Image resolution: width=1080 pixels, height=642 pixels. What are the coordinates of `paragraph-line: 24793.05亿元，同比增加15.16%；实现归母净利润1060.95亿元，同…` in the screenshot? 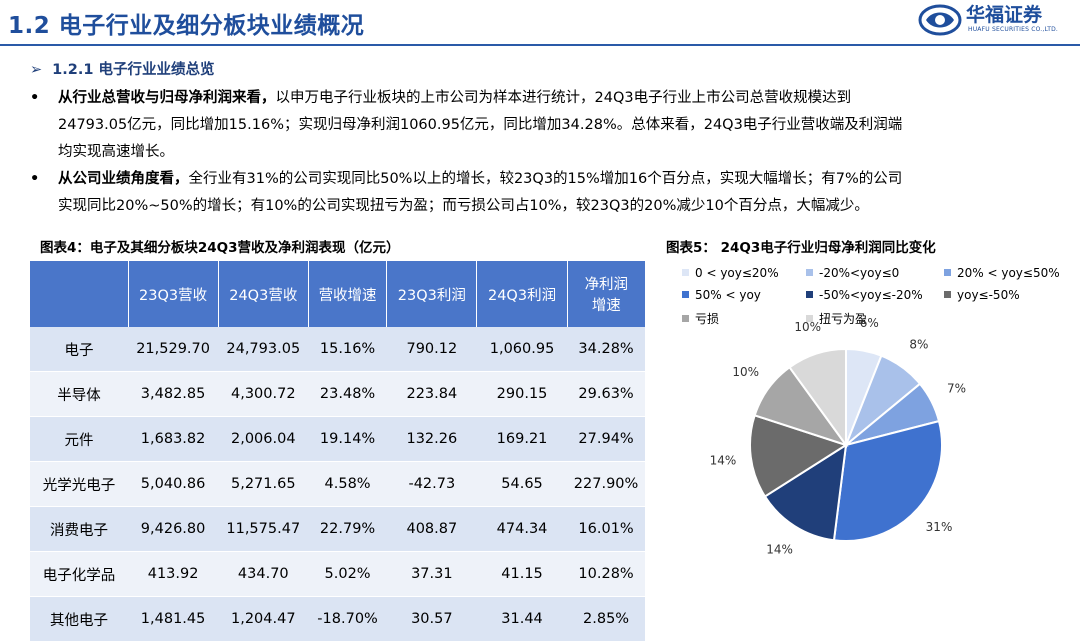 It's located at (480, 125).